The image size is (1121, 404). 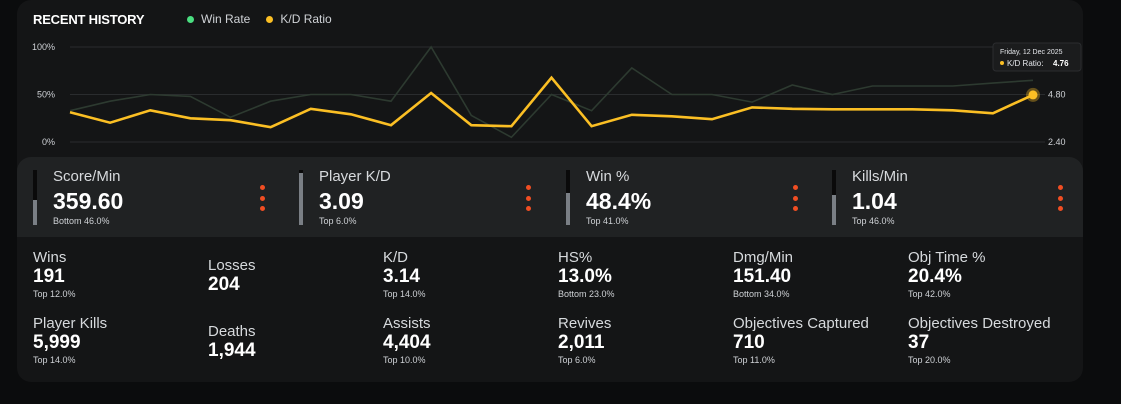 What do you see at coordinates (1057, 142) in the screenshot?
I see `y-right-tick-label: 2.40` at bounding box center [1057, 142].